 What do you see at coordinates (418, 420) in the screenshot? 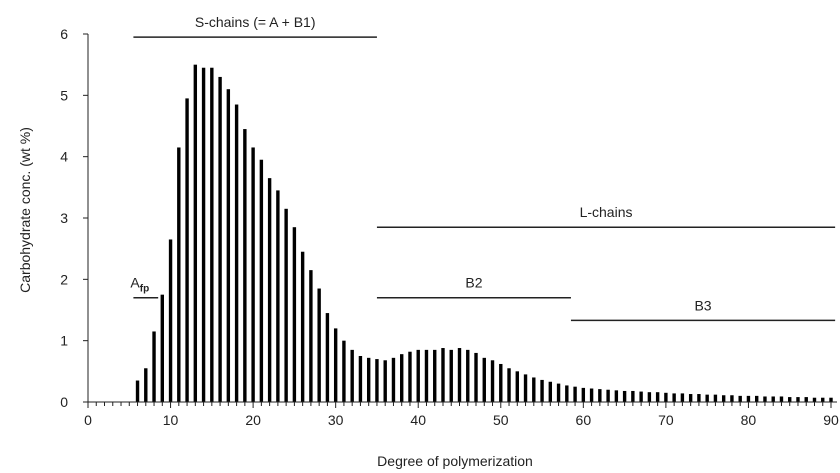
I see `x-tick-label: 40` at bounding box center [418, 420].